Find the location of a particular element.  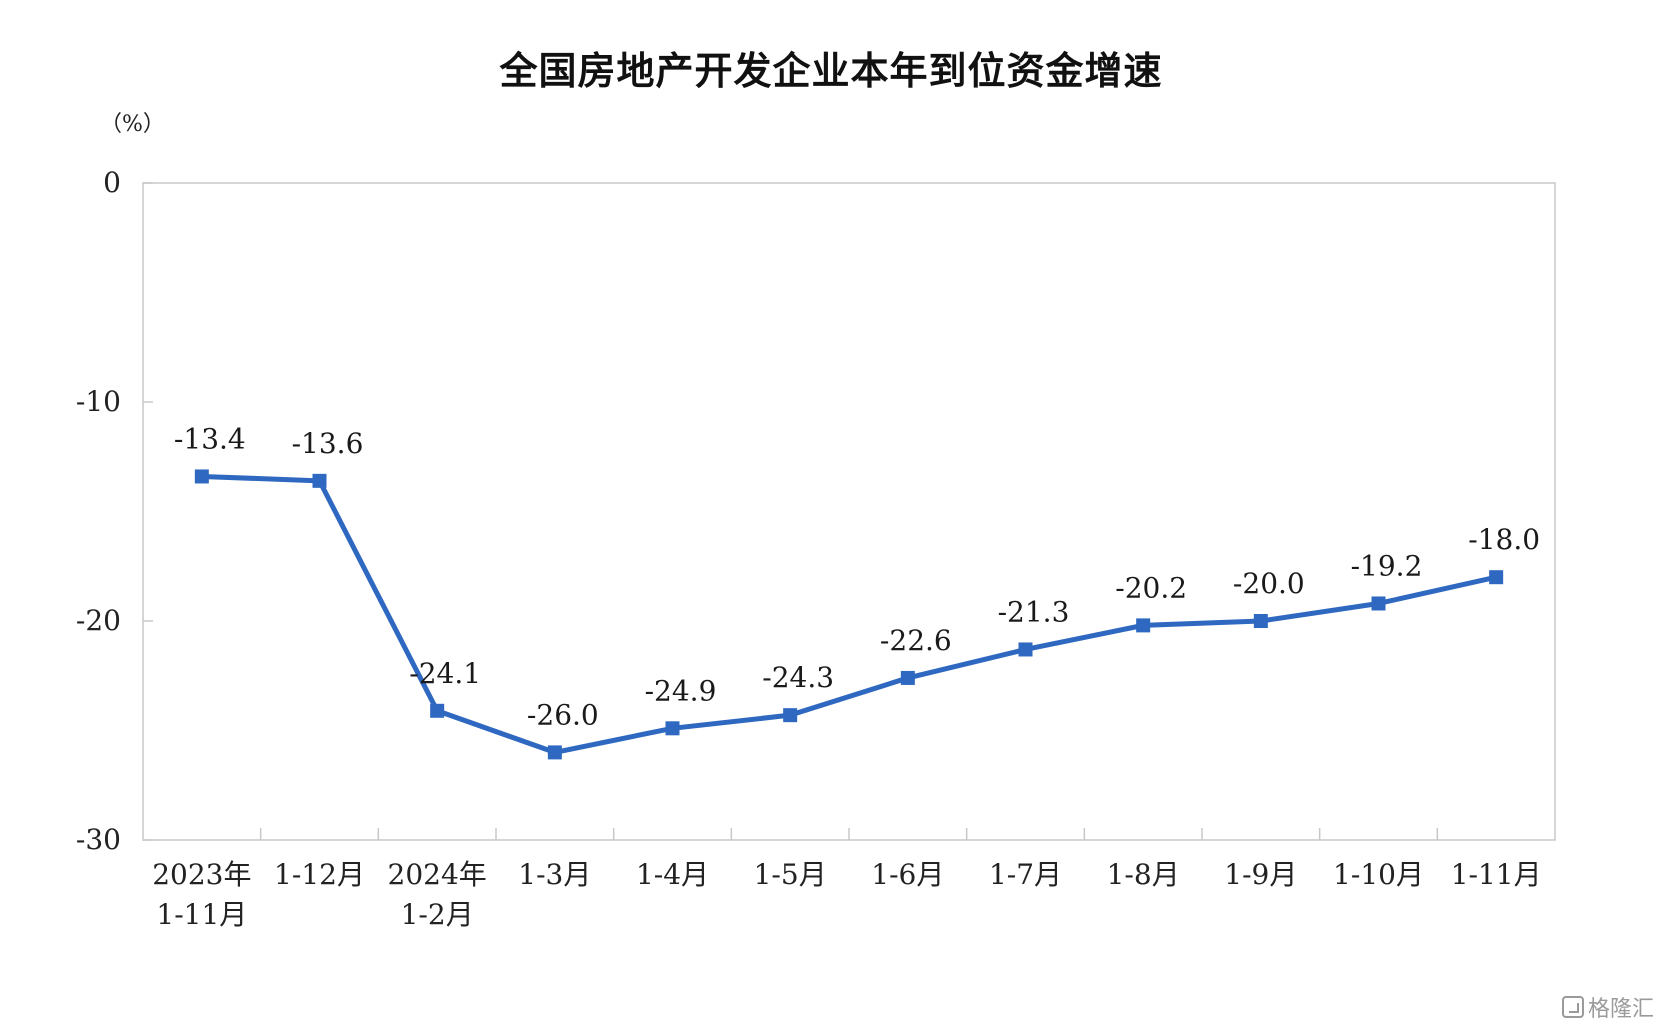

x-tick-label: 2023年 1-11月 is located at coordinates (201, 894).